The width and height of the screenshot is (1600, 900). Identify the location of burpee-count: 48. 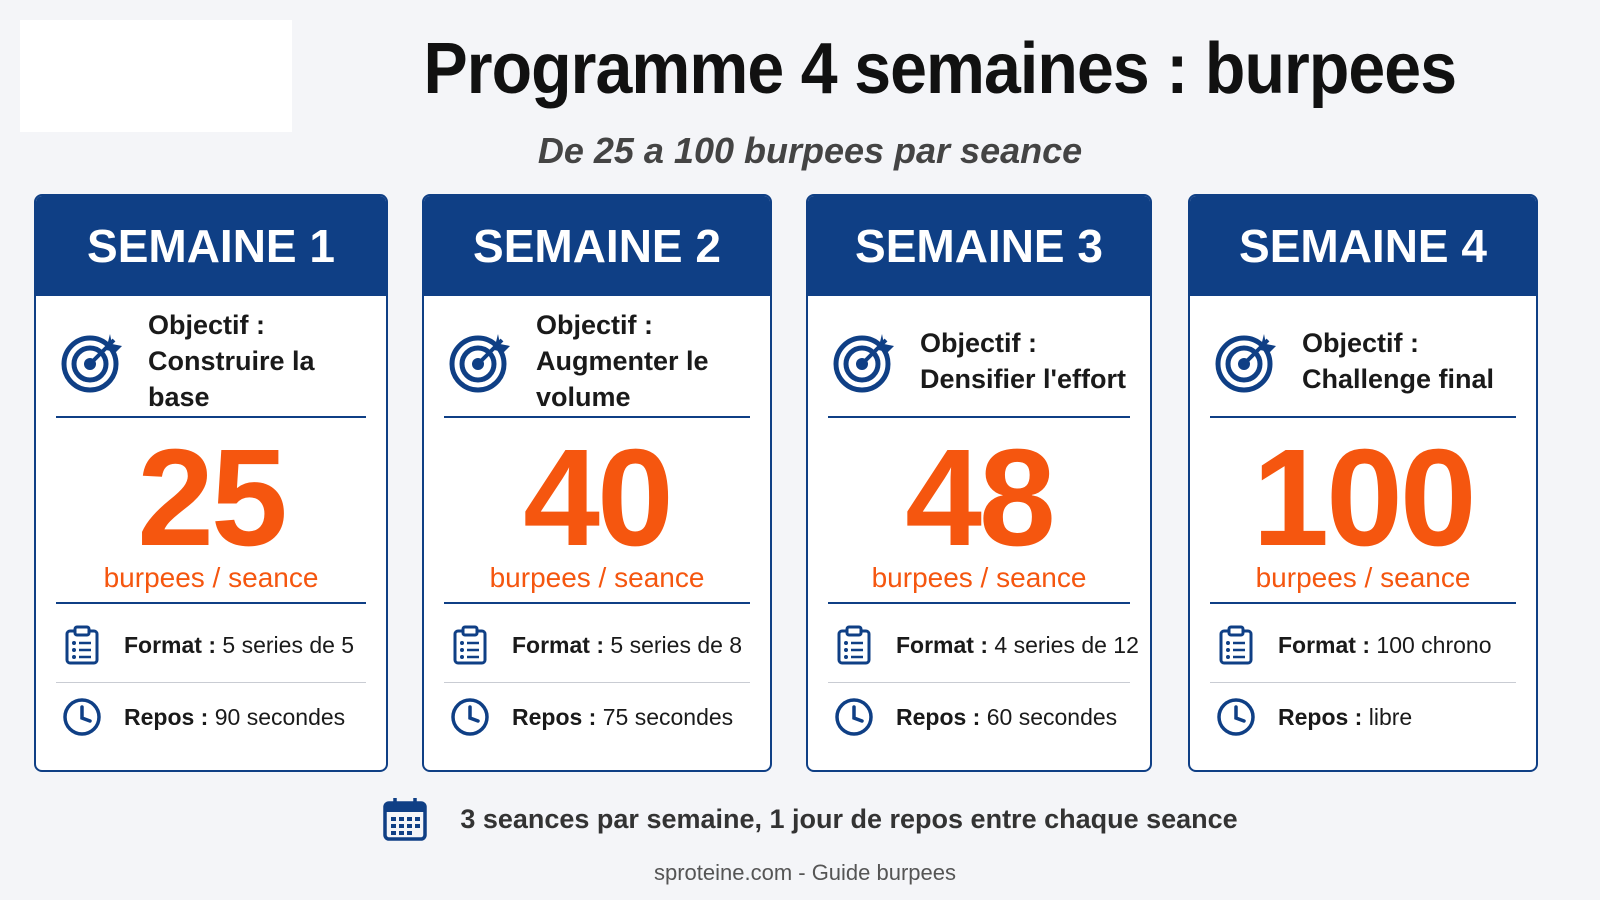
(980, 498).